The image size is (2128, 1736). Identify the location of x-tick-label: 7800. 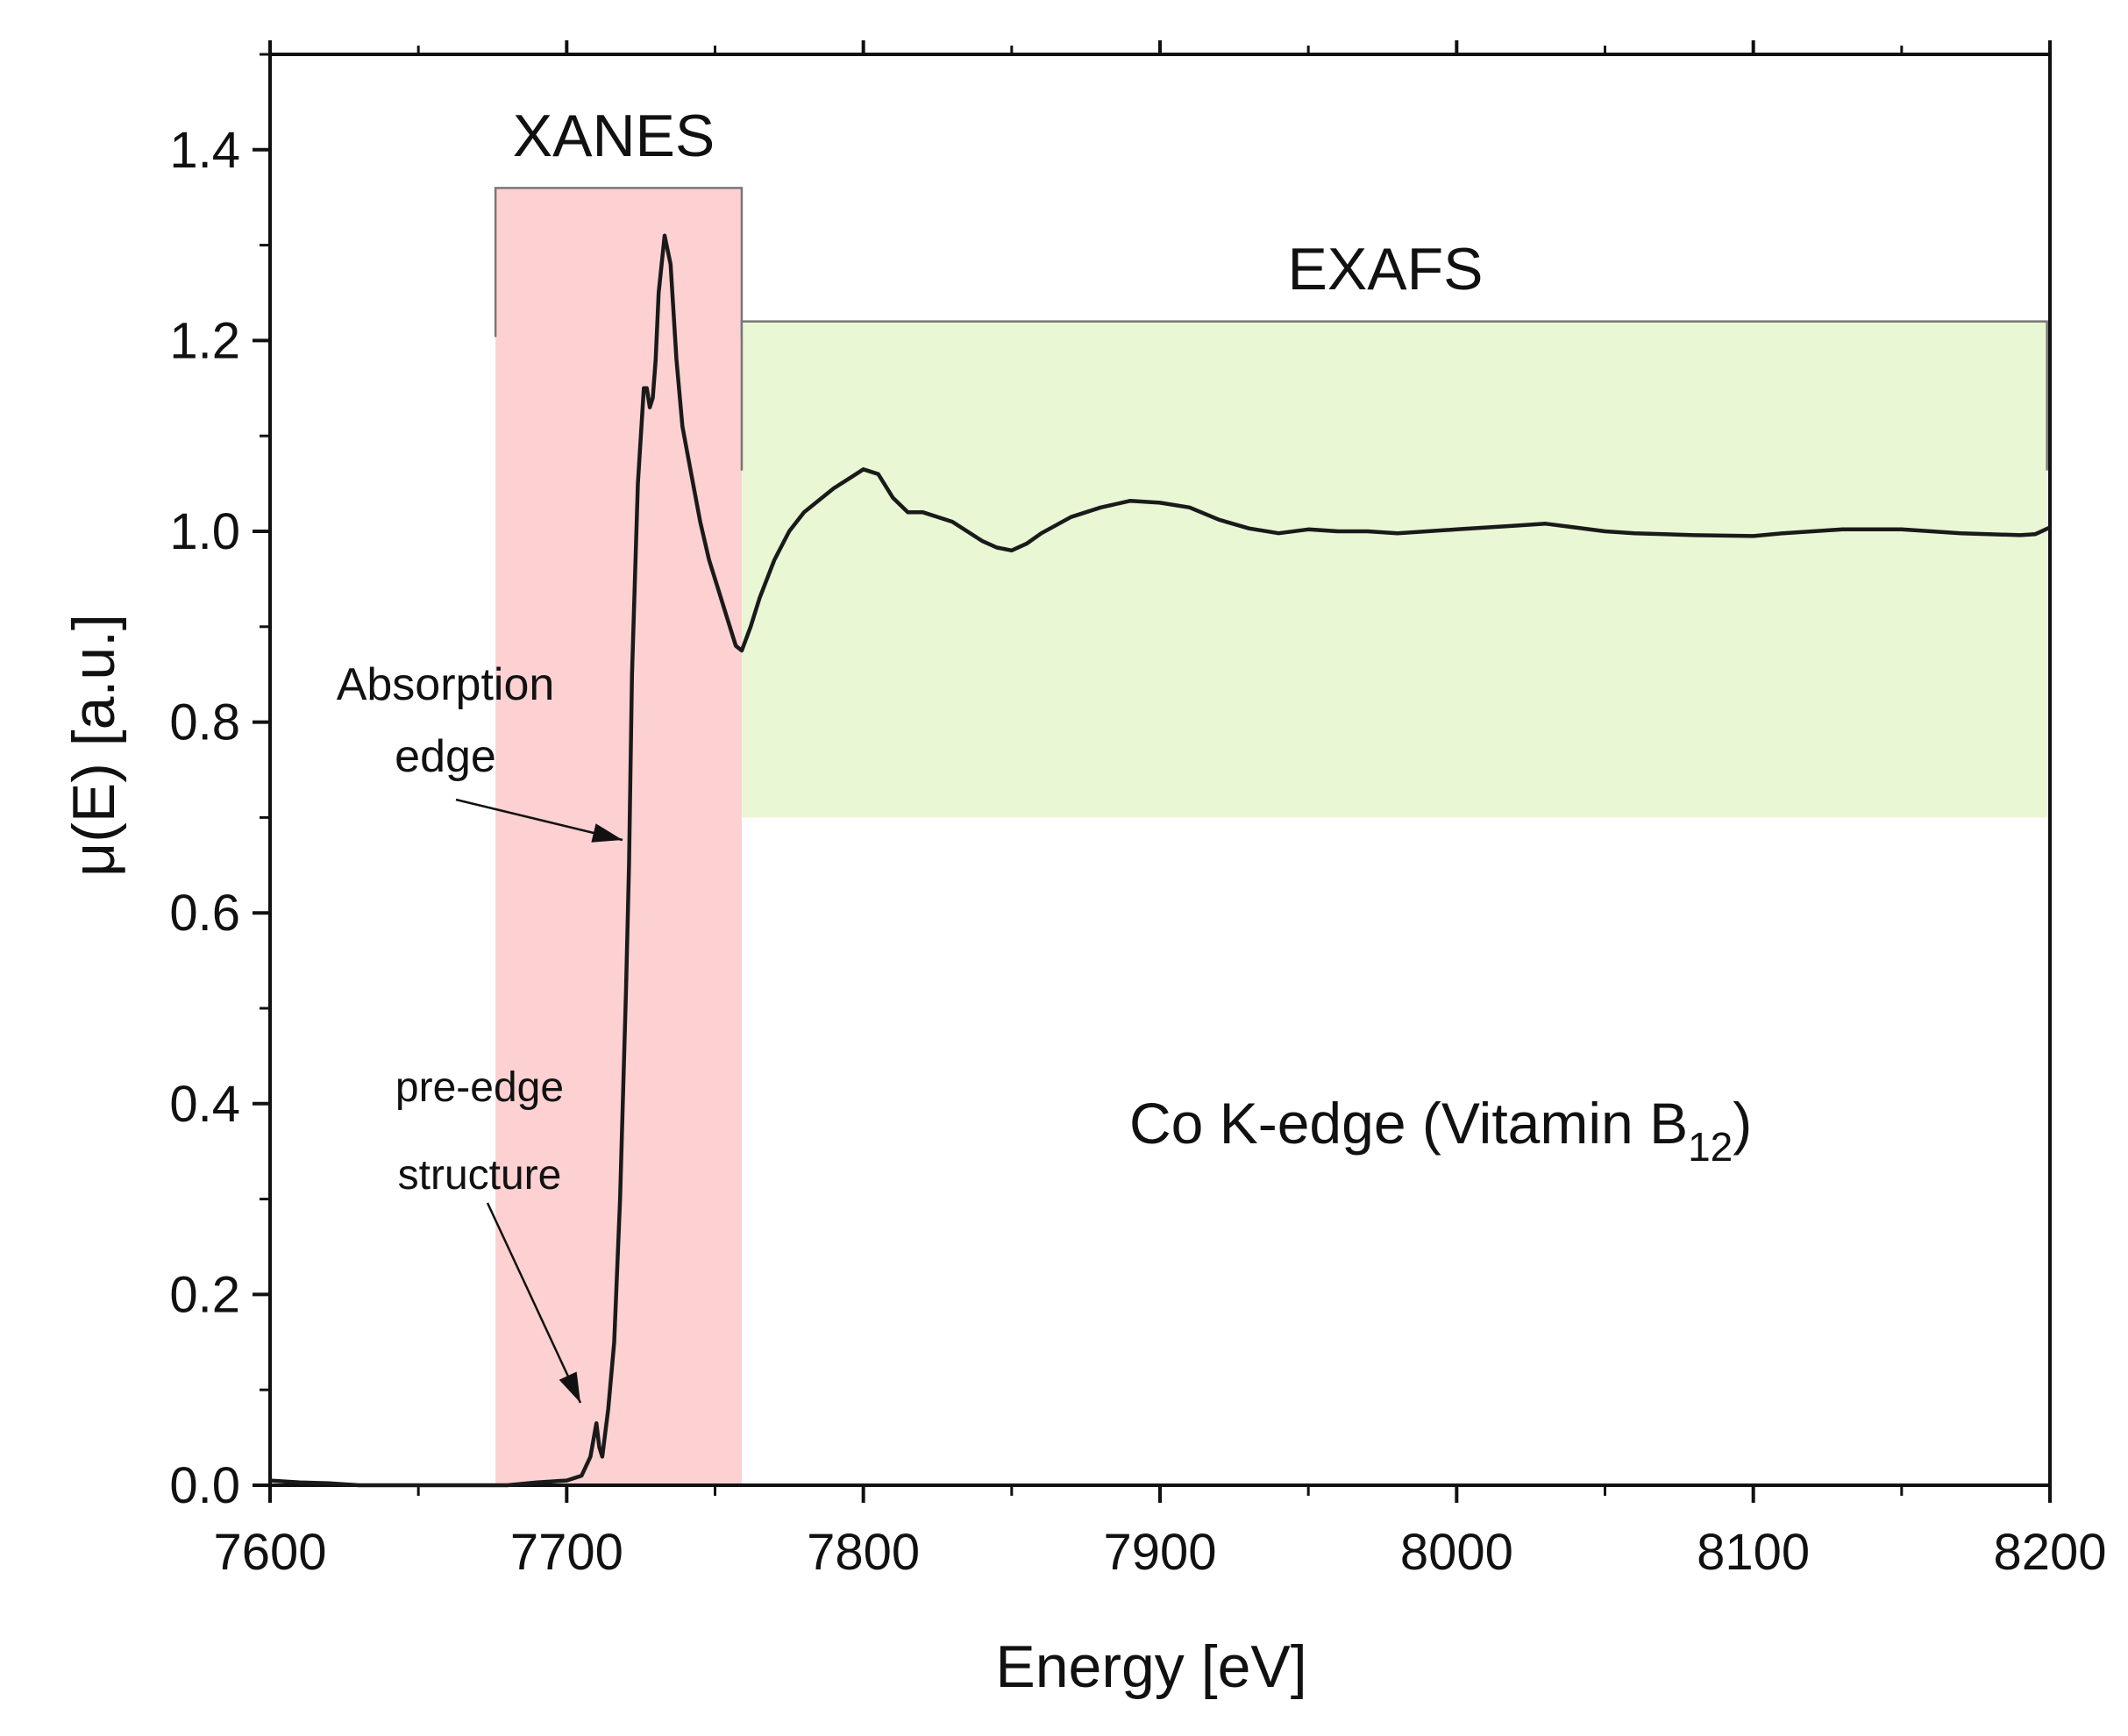
(863, 1552).